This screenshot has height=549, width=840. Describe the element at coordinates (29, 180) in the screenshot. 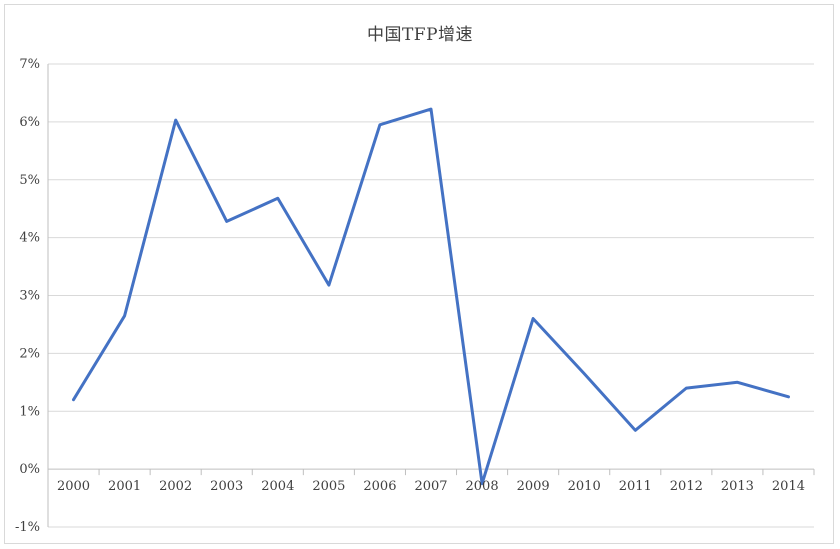

I see `y-tick-label: 5%` at that location.